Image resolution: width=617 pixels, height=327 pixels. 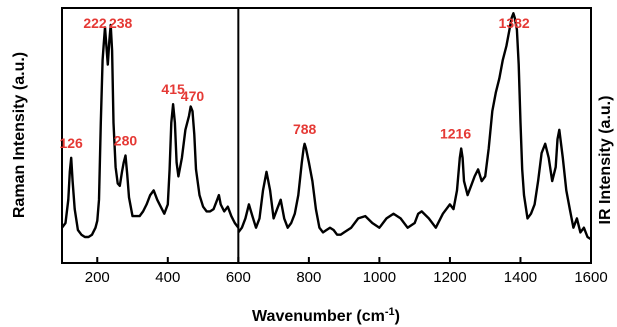 I want to click on peak-label: 126, so click(x=71, y=143).